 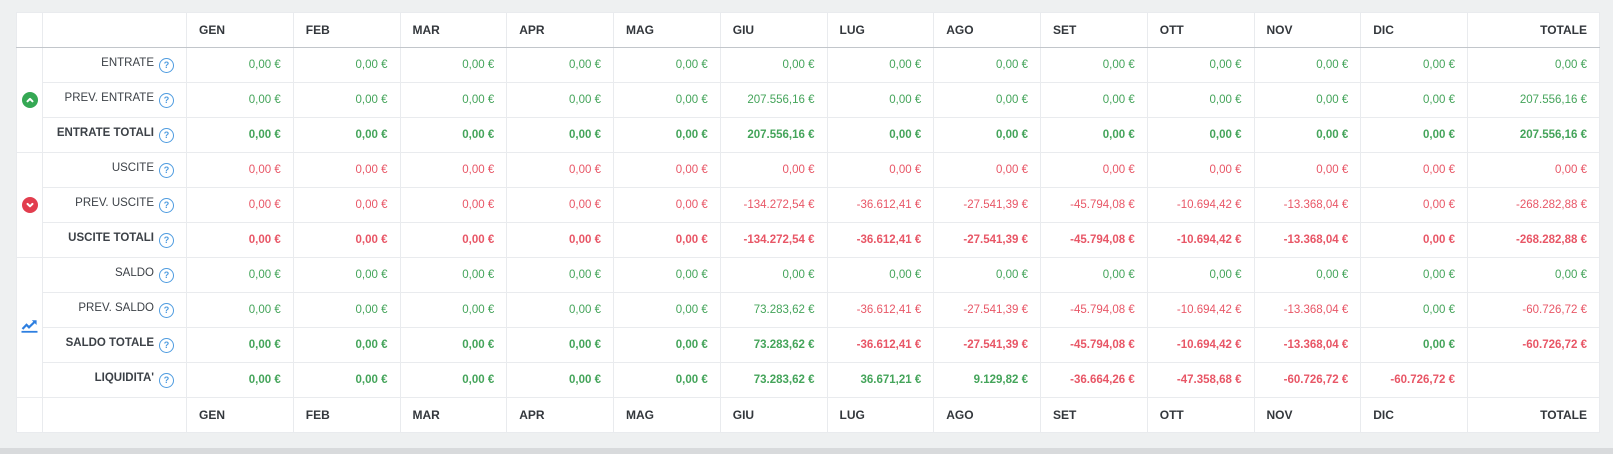 What do you see at coordinates (667, 170) in the screenshot?
I see `cell-uscite-mag: 0,00 €` at bounding box center [667, 170].